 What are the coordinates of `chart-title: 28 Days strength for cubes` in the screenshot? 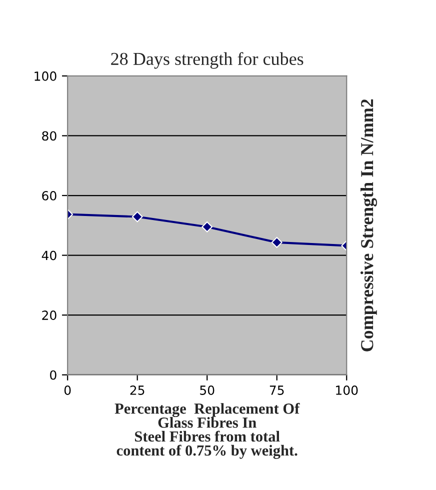 It's located at (207, 60).